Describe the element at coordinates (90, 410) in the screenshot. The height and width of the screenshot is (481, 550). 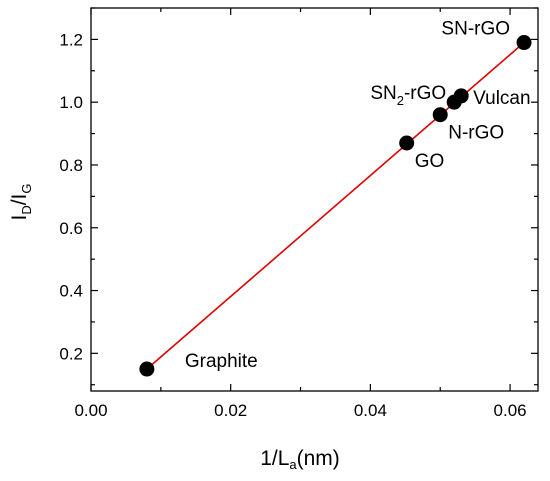
I see `x-tick-label: 0.00` at that location.